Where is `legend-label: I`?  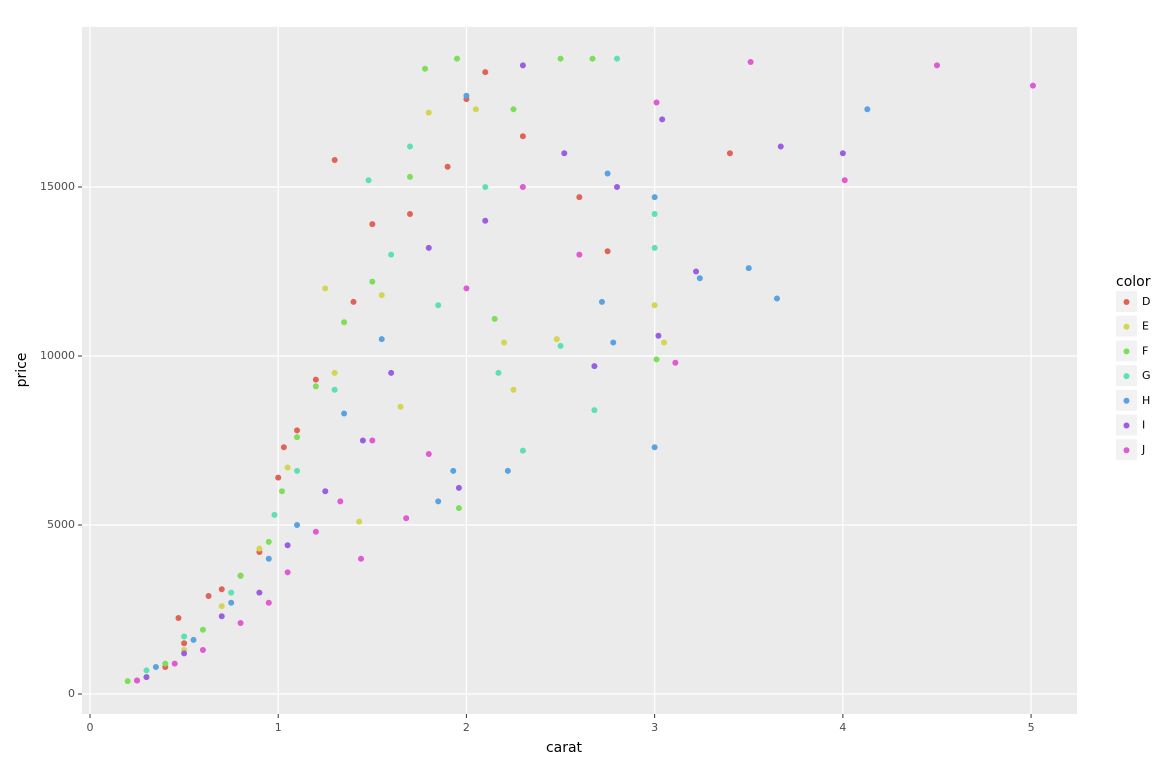 legend-label: I is located at coordinates (1143, 425).